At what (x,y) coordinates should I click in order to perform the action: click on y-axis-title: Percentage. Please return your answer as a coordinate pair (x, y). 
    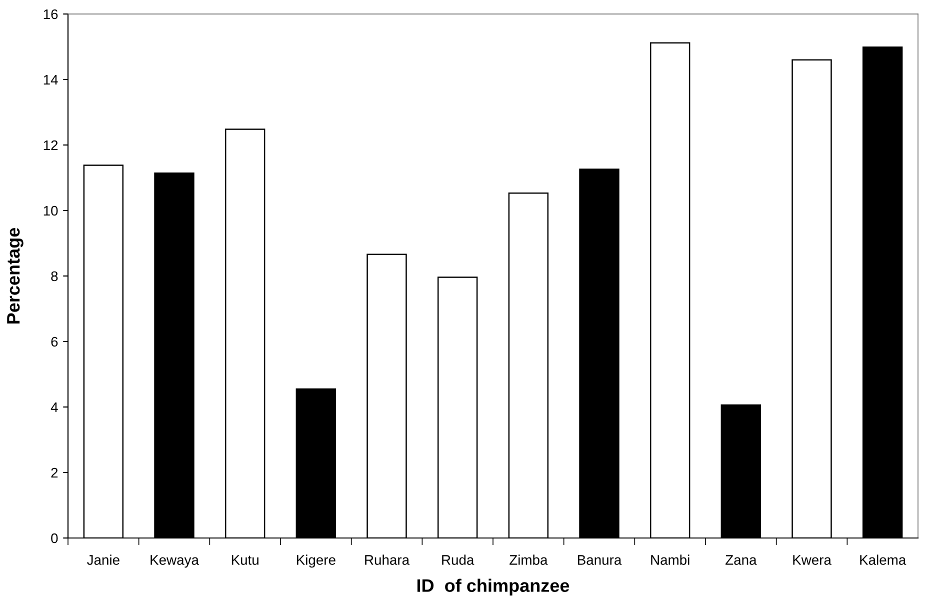
    Looking at the image, I should click on (15, 276).